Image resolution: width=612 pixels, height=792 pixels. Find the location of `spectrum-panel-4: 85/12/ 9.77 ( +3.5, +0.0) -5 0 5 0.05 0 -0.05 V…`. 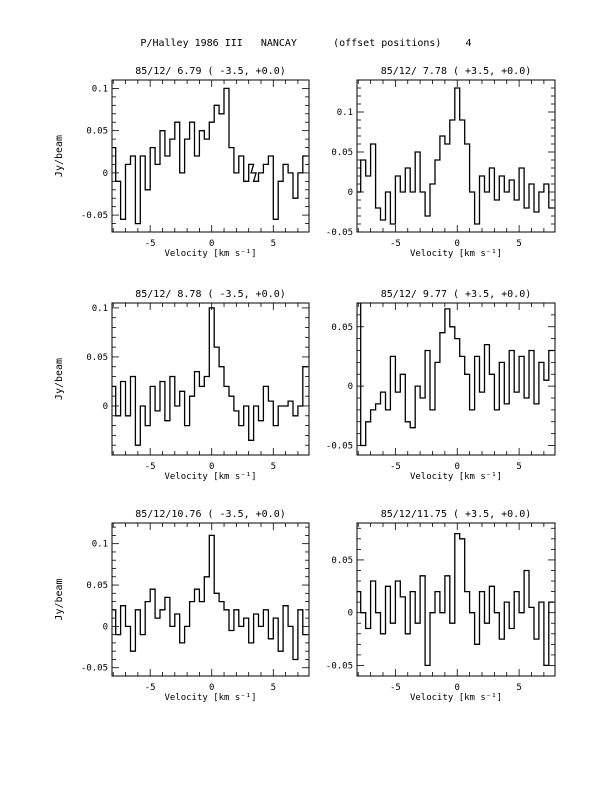

spectrum-panel-4: 85/12/ 9.77 ( +3.5, +0.0) -5 0 5 0.05 0 -0.05 V… is located at coordinates (441, 385).